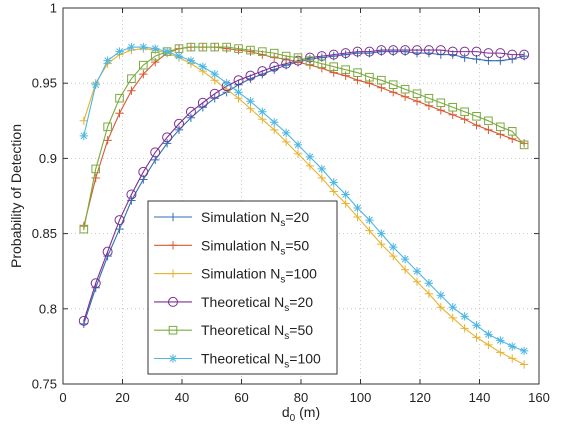 The height and width of the screenshot is (442, 562). What do you see at coordinates (233, 332) in the screenshot?
I see `legend-entry: Theoretical Ns=50` at bounding box center [233, 332].